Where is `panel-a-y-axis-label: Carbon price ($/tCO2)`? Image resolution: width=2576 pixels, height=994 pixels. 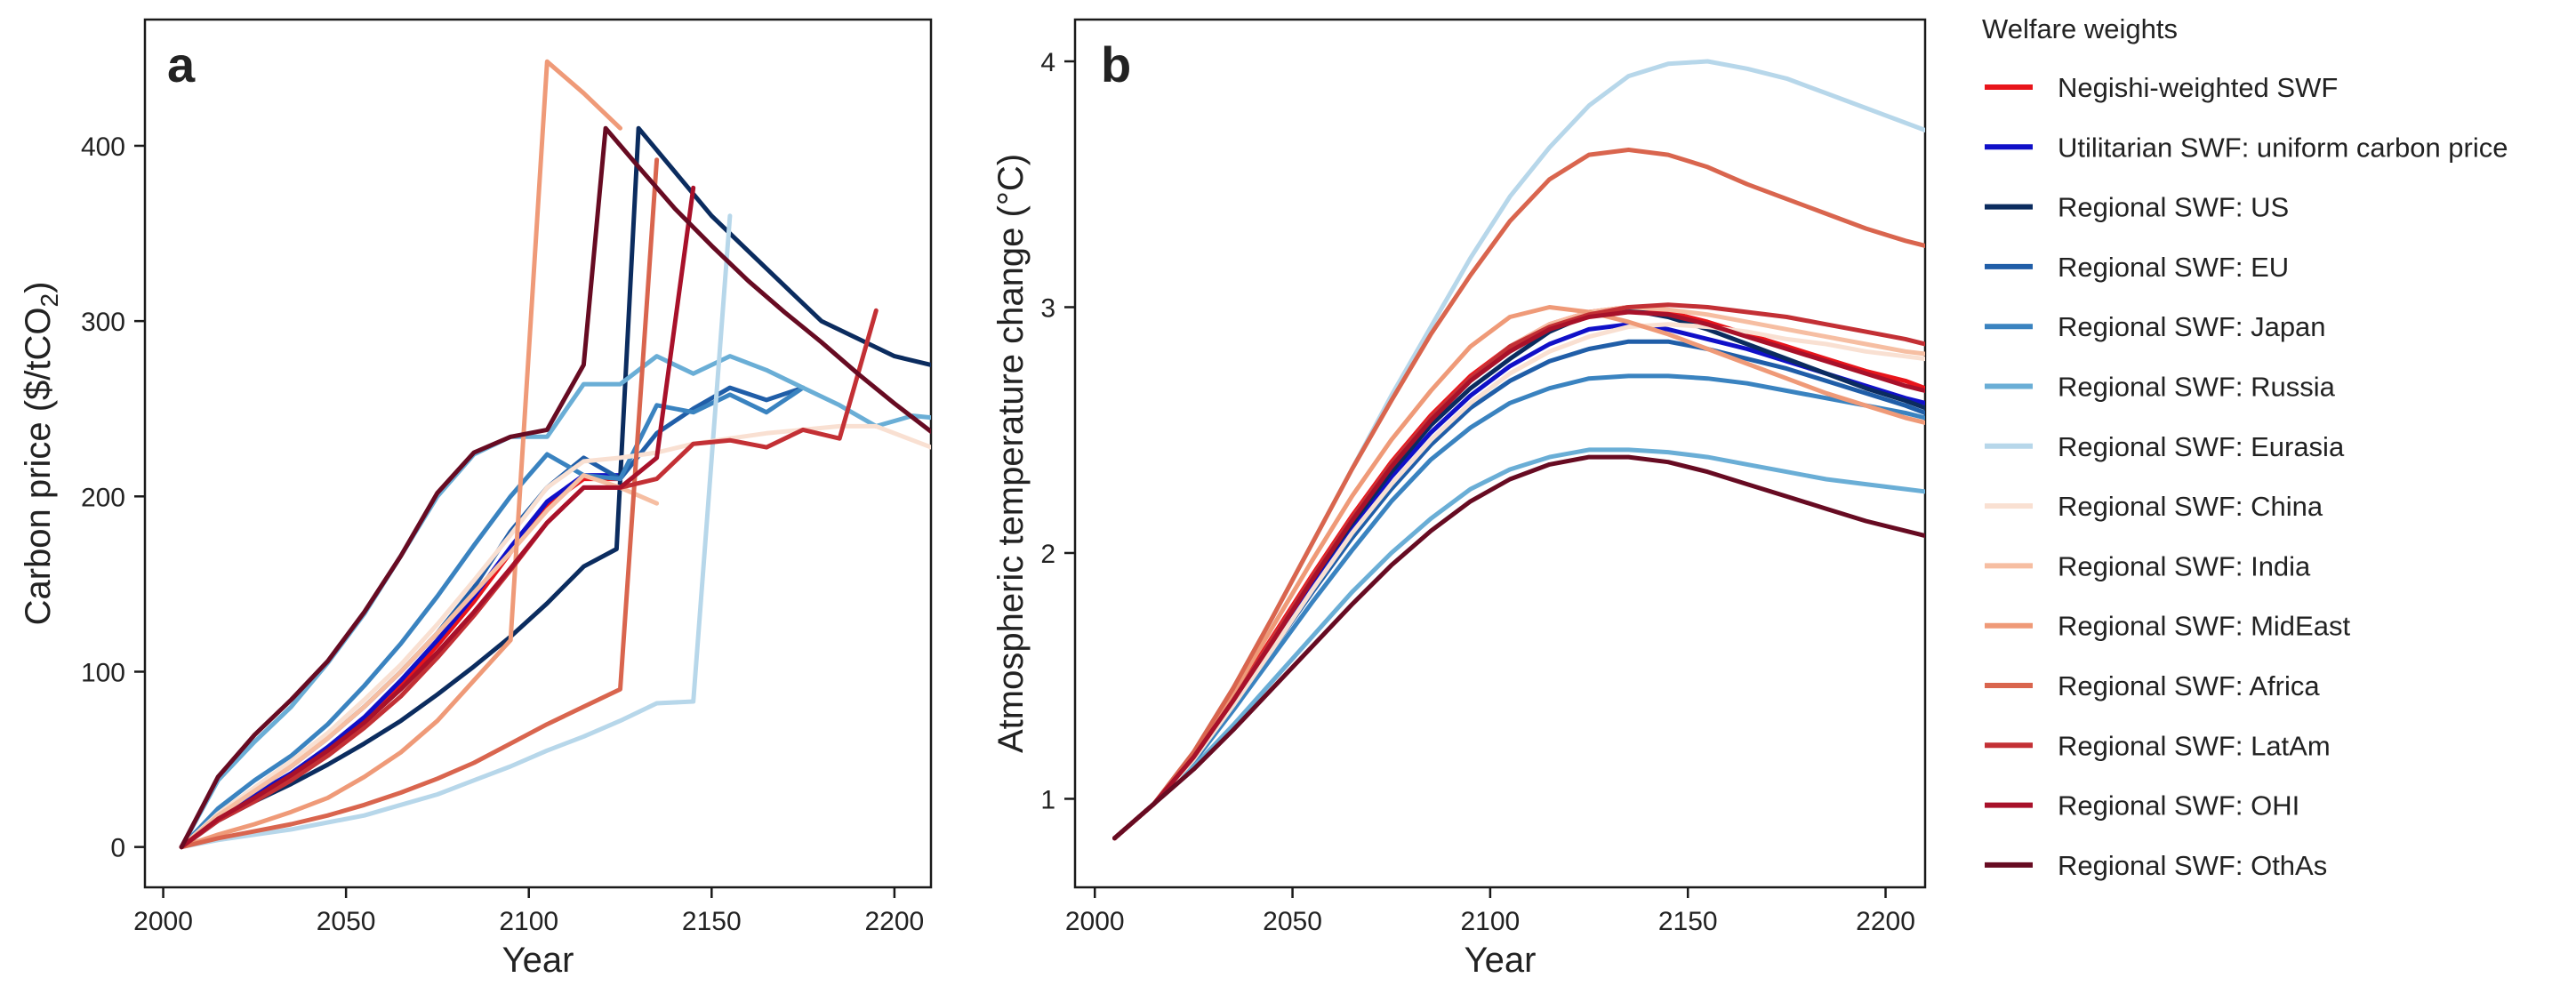 panel-a-y-axis-label: Carbon price ($/tCO2) is located at coordinates (41, 454).